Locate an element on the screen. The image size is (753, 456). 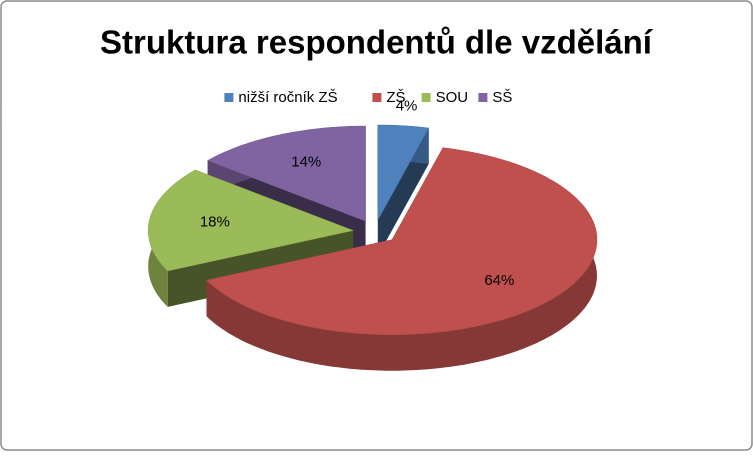
data-label: 14% is located at coordinates (306, 162).